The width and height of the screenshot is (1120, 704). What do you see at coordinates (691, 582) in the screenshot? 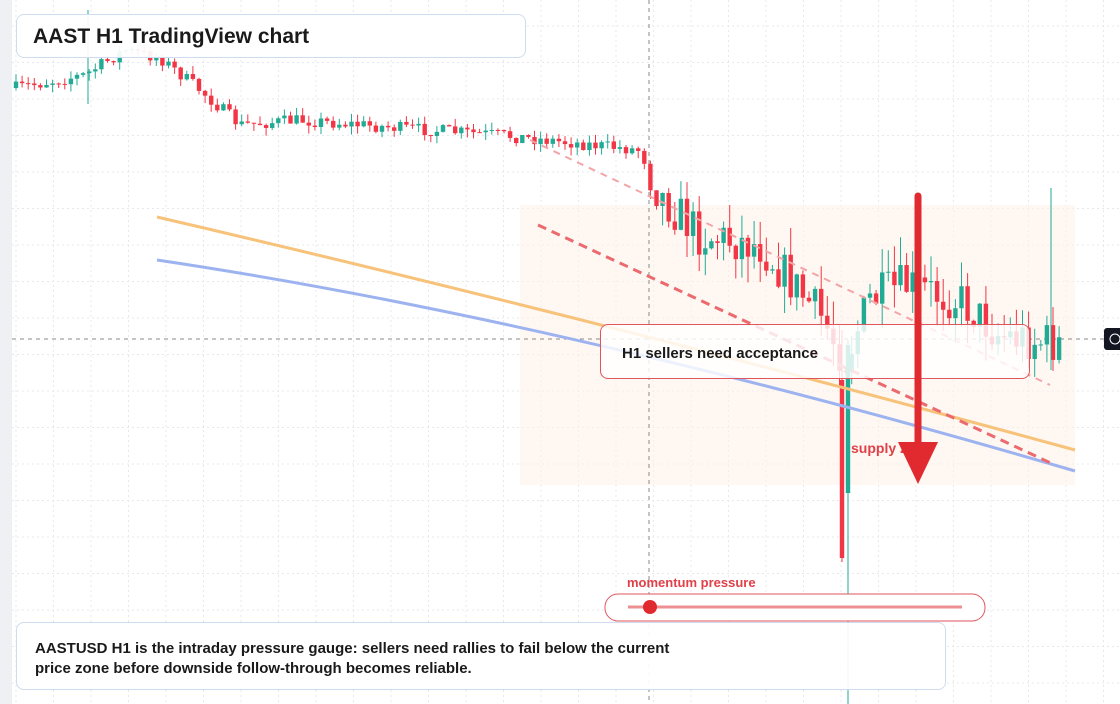
I see `gauge-label: momentum pressure` at bounding box center [691, 582].